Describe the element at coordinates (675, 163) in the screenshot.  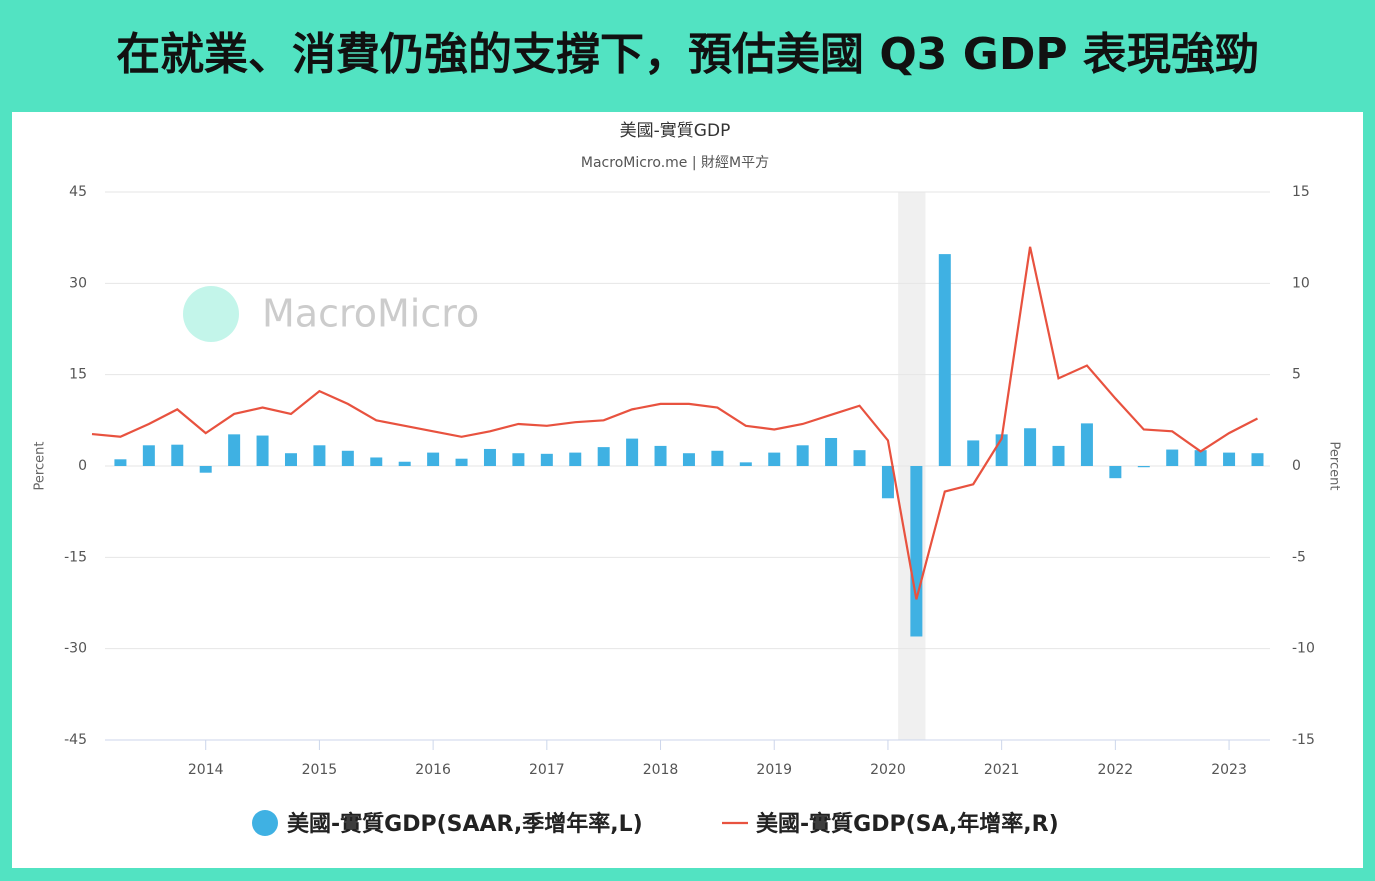
I see `chart-subtitle: MacroMicro.me | 財經M平方` at that location.